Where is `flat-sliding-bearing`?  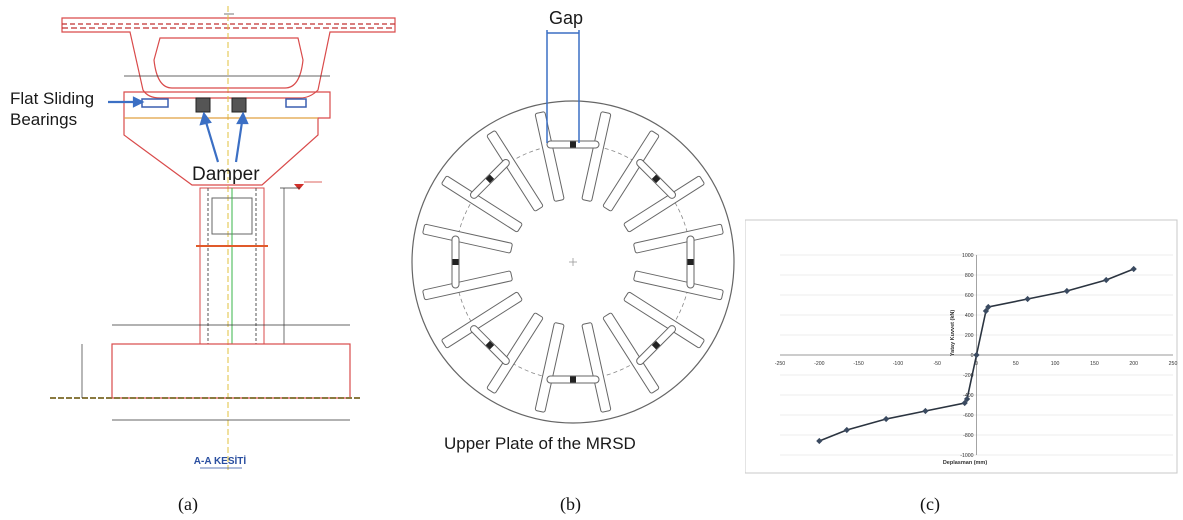 flat-sliding-bearing is located at coordinates (224, 103).